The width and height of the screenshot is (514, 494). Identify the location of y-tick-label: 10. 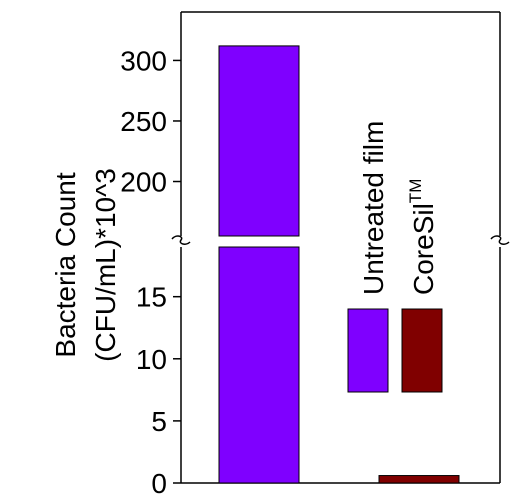
(151, 359).